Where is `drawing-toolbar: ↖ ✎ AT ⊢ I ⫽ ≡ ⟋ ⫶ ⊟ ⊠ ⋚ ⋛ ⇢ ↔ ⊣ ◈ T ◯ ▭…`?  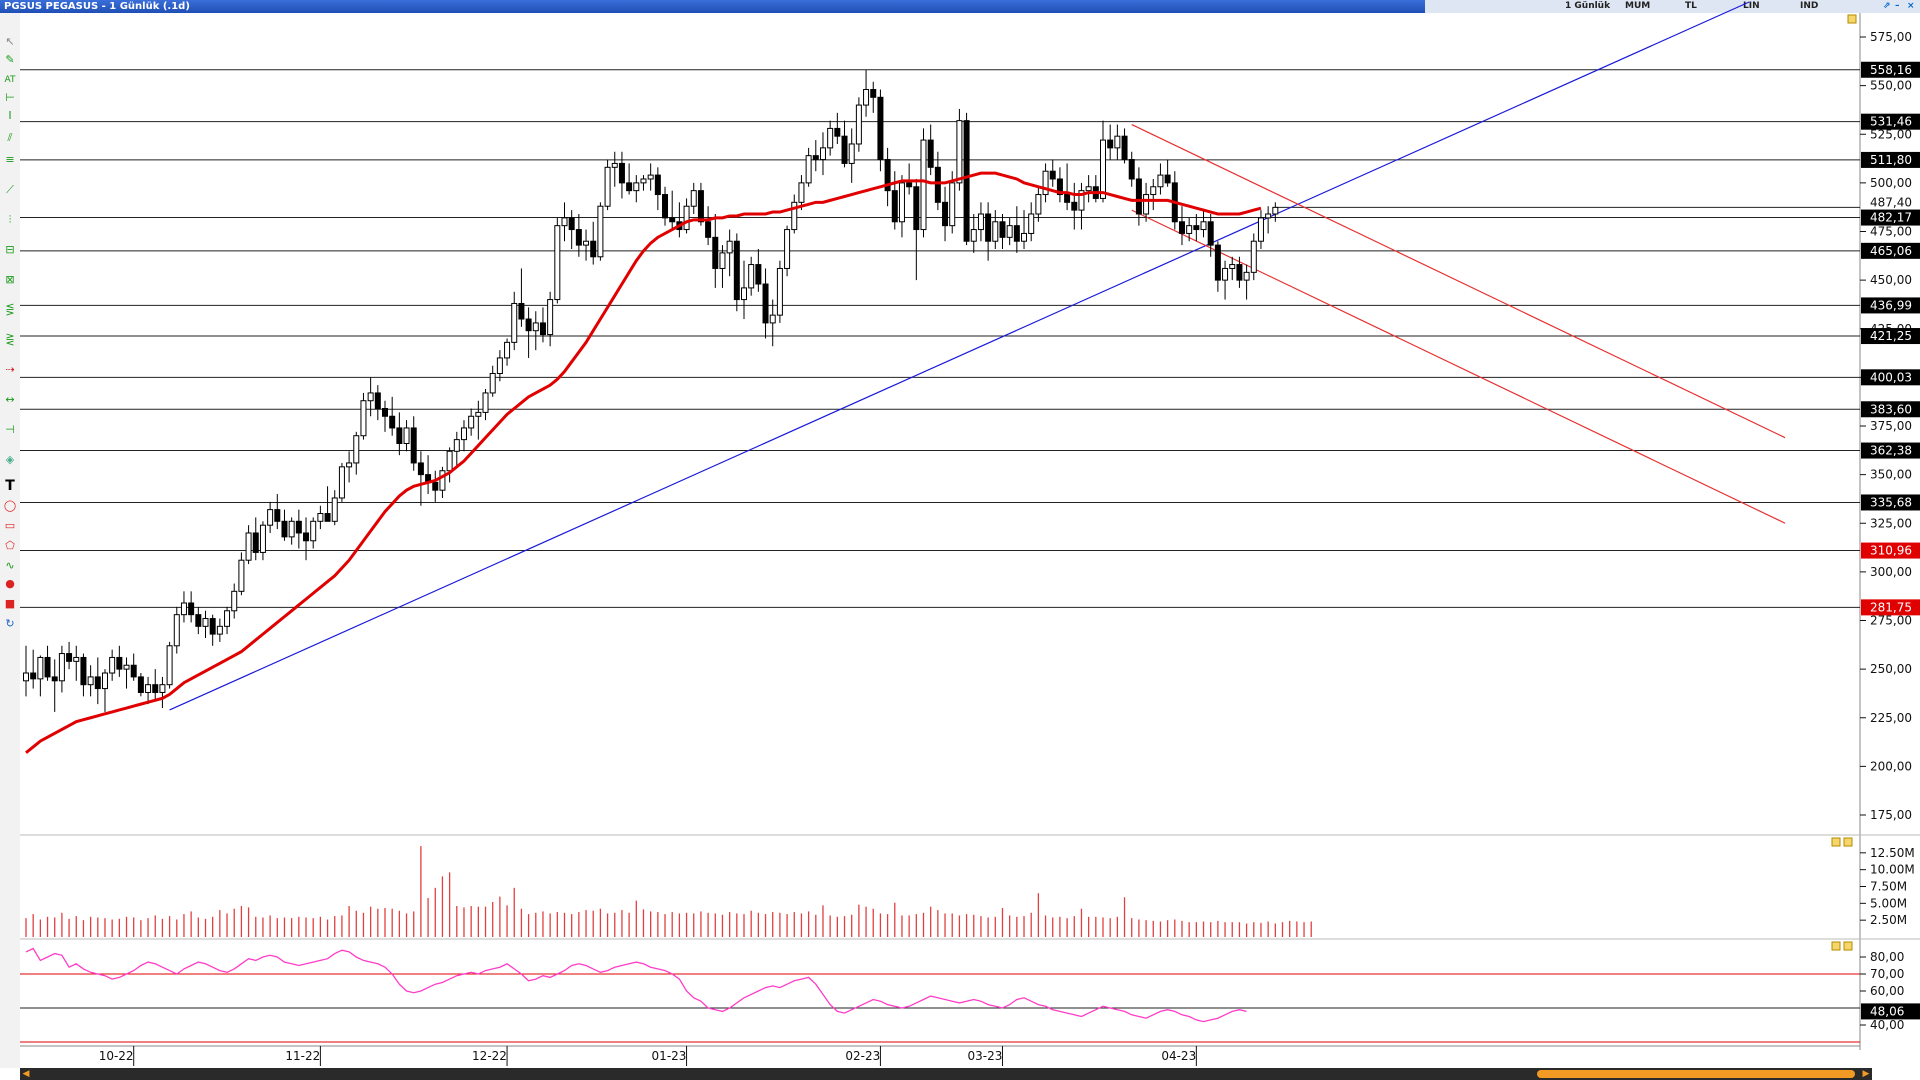
drawing-toolbar: ↖ ✎ AT ⊢ I ⫽ ≡ ⟋ ⫶ ⊟ ⊠ ⋚ ⋛ ⇢ ↔ ⊣ ◈ T ◯ ▭… is located at coordinates (10, 540).